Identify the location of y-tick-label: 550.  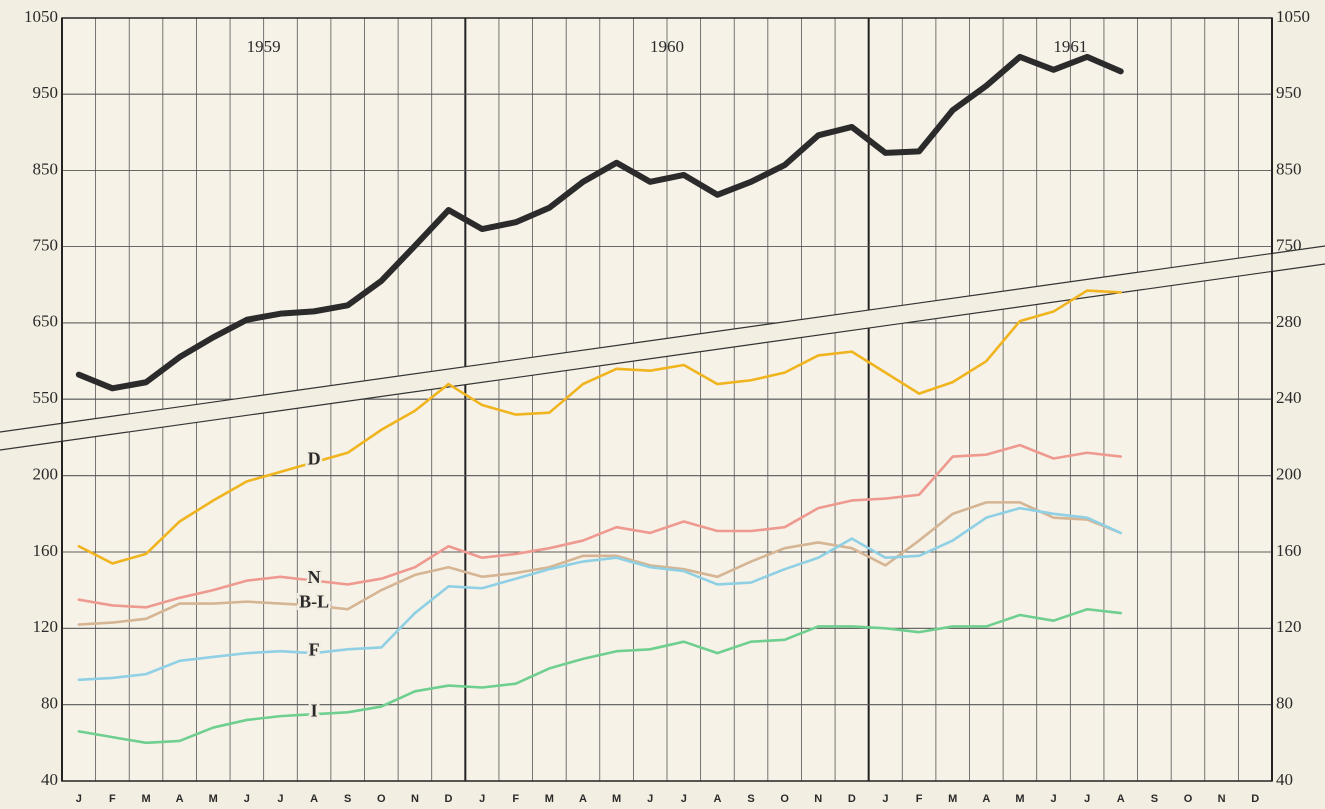
(46, 397).